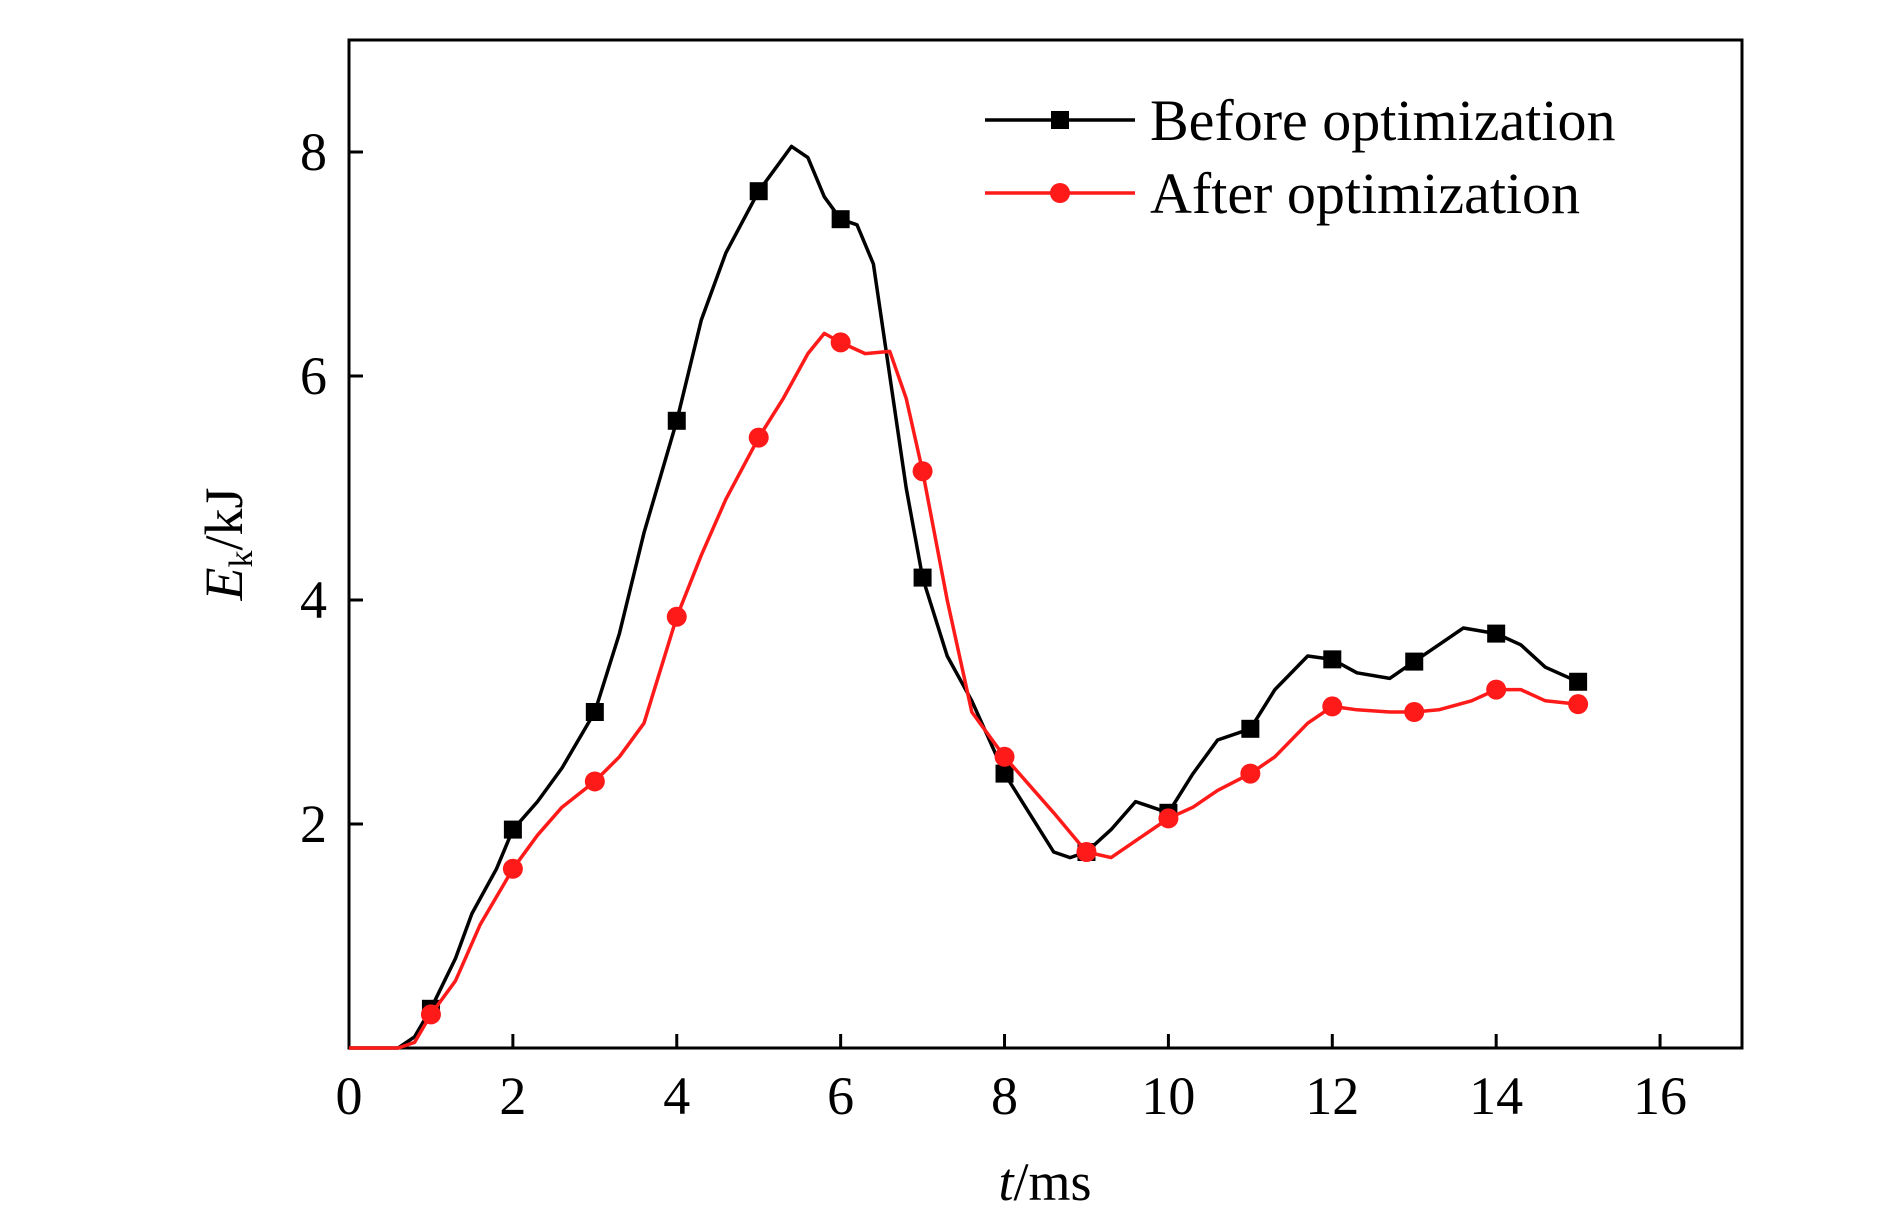 This screenshot has width=1890, height=1217. I want to click on y-tick-label: 6, so click(313, 376).